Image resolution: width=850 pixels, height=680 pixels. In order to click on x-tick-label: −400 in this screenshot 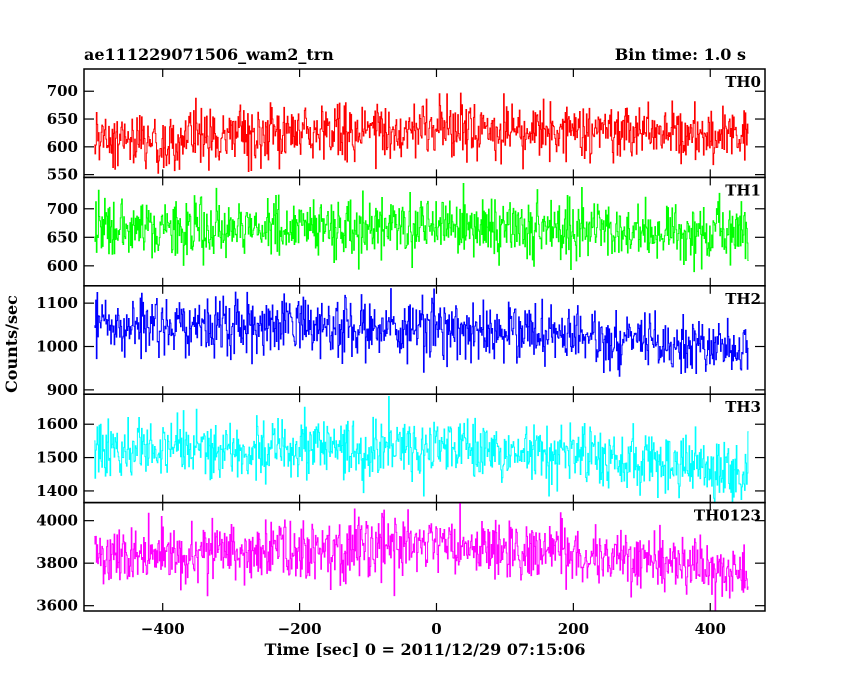, I will do `click(163, 629)`.